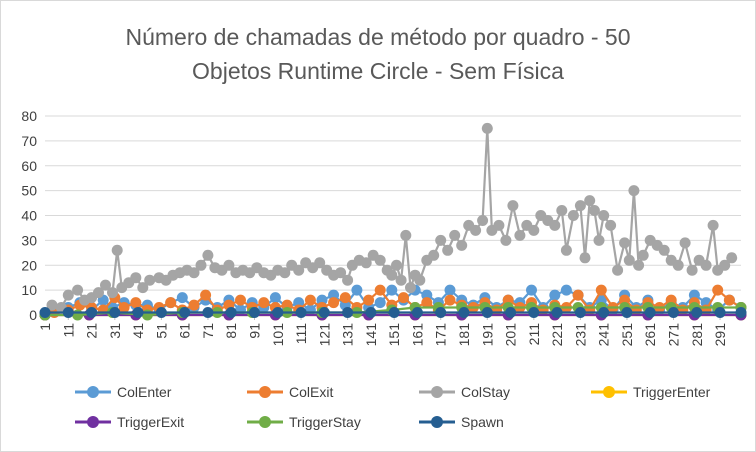 The width and height of the screenshot is (756, 452). Describe the element at coordinates (325, 422) in the screenshot. I see `legend-label: TriggerStay` at that location.